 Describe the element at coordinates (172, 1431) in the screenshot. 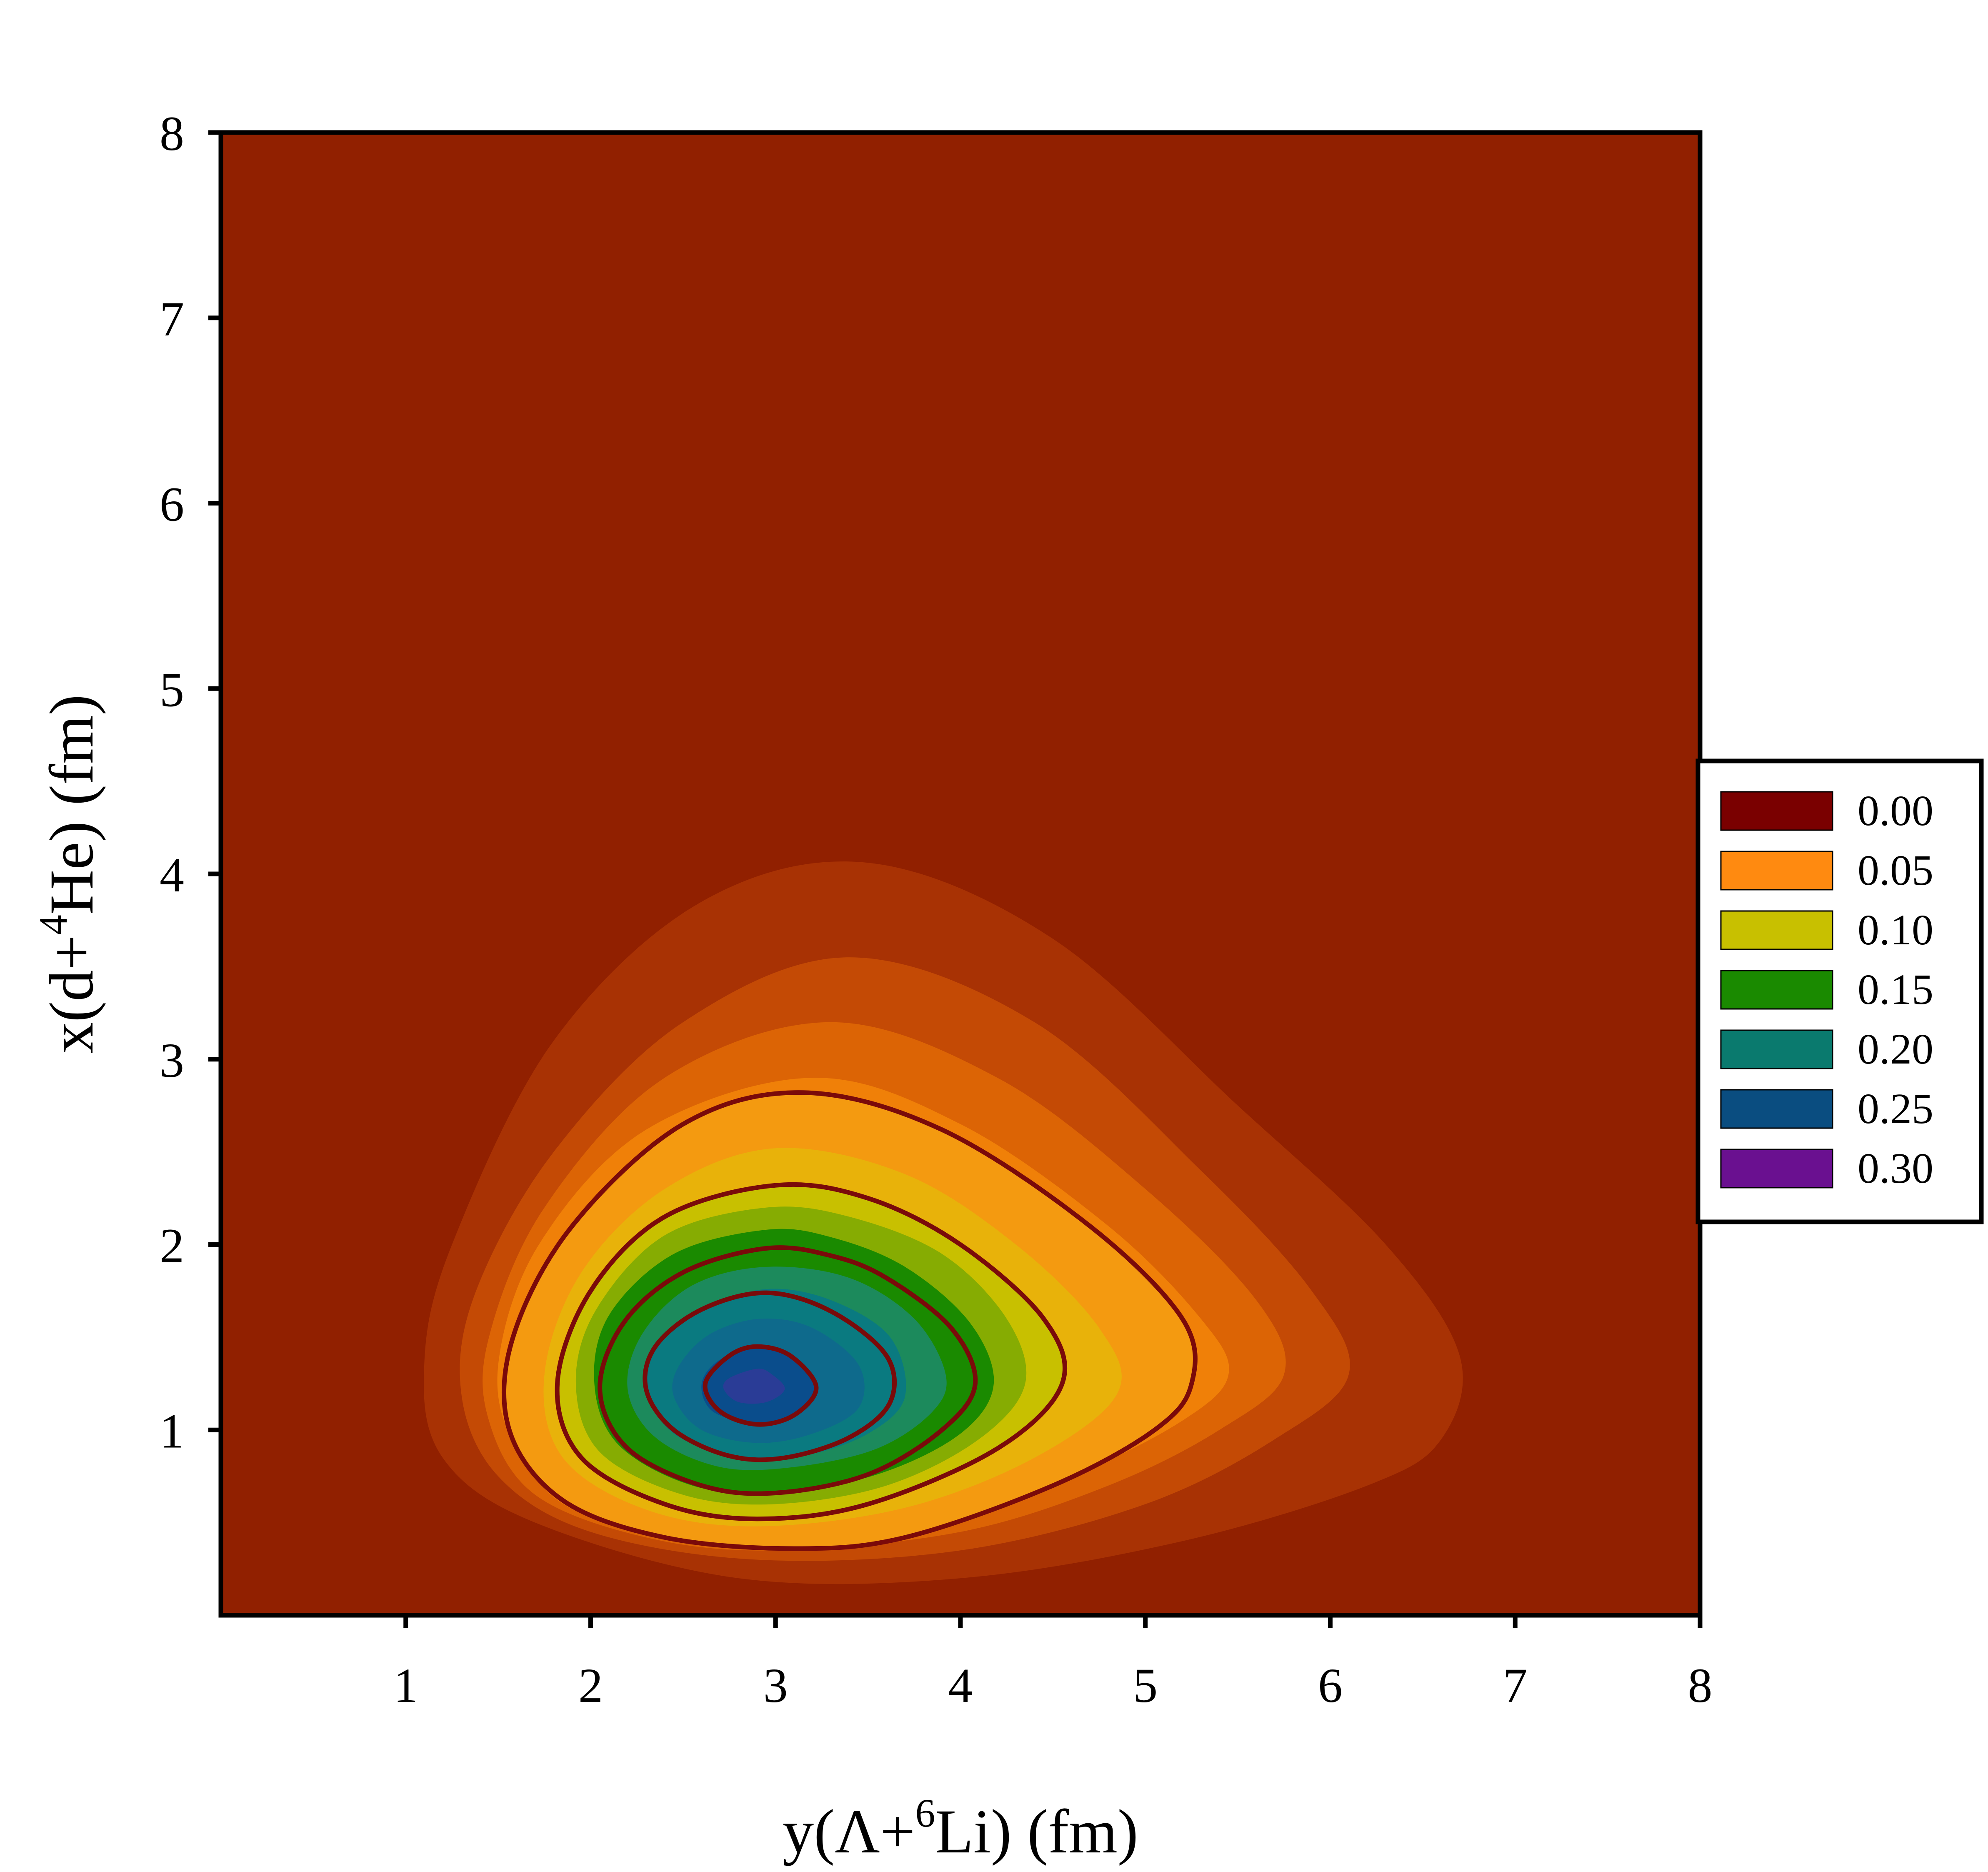

I see `y-tick-label: 1` at that location.